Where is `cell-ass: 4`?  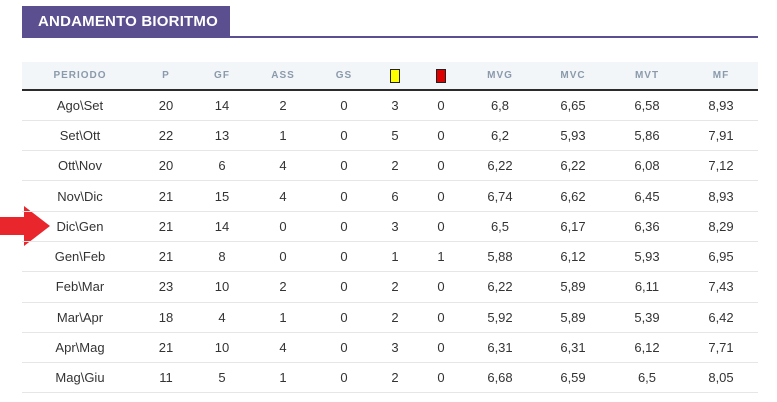
cell-ass: 4 is located at coordinates (283, 166).